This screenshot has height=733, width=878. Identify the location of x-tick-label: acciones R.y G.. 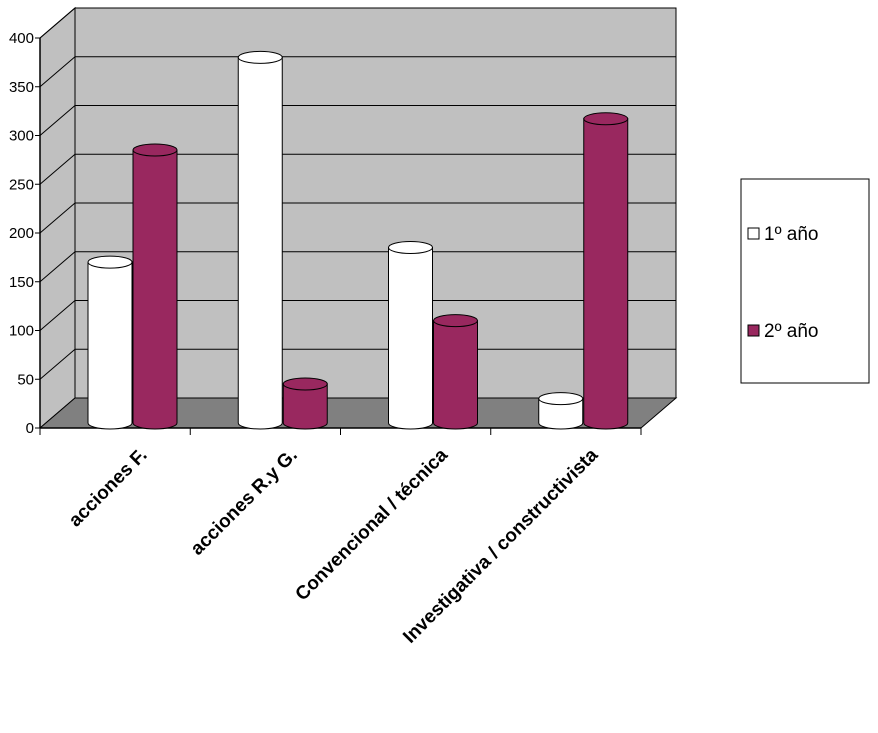
(244, 502).